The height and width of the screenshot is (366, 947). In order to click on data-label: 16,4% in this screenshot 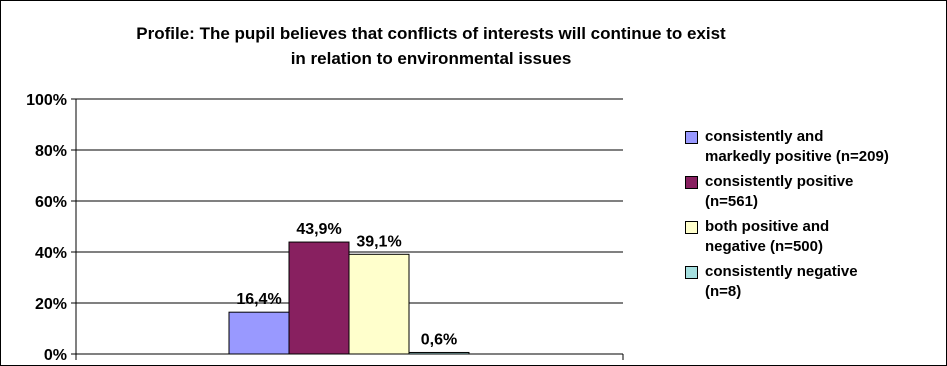, I will do `click(258, 299)`.